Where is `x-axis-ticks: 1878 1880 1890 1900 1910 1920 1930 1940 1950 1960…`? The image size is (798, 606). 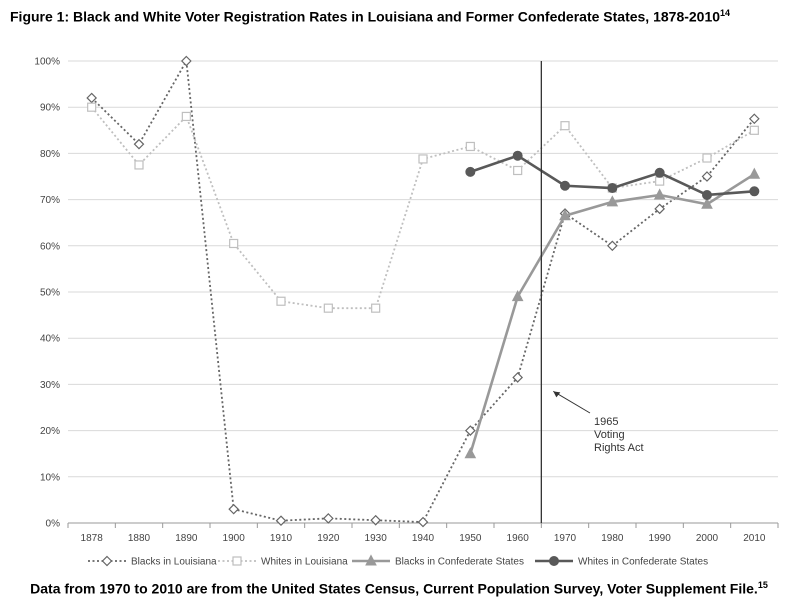
x-axis-ticks: 1878 1880 1890 1900 1910 1920 1930 1940 1950 1960… is located at coordinates (423, 533).